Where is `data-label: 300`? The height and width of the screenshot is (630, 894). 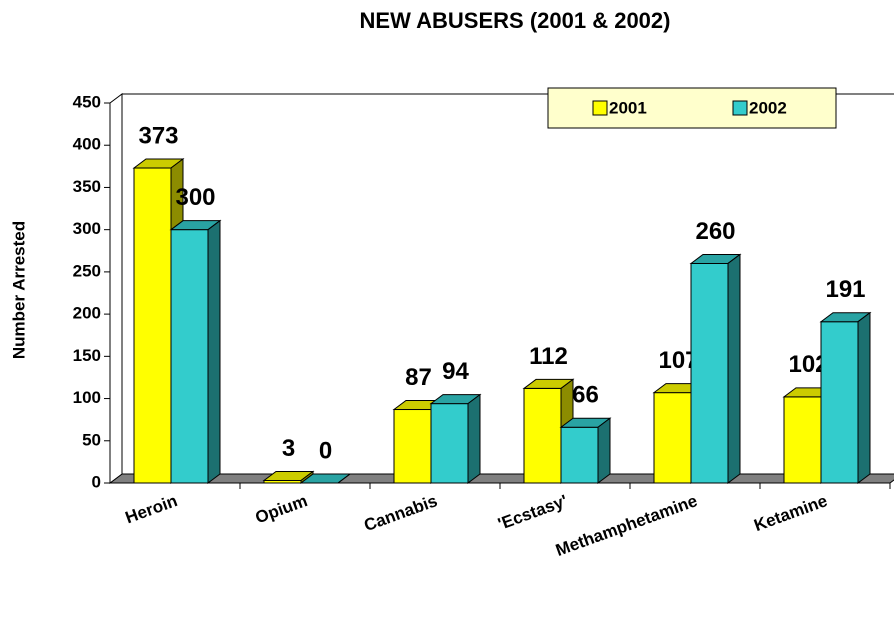
data-label: 300 is located at coordinates (195, 197).